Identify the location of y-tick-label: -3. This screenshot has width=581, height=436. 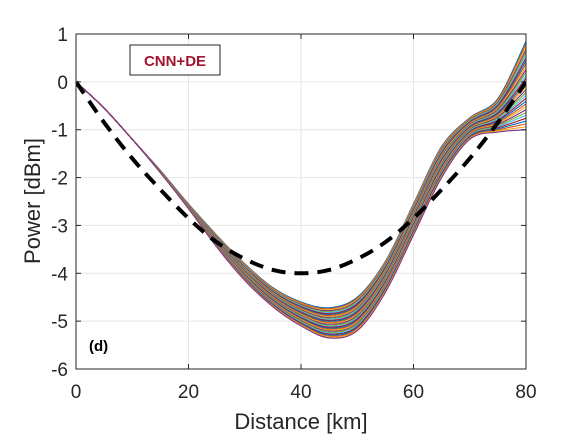
(59, 226).